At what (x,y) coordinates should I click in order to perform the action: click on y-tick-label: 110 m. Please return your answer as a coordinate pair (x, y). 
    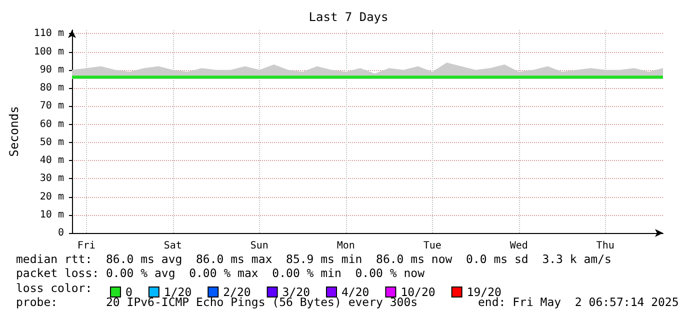
    Looking at the image, I should click on (49, 34).